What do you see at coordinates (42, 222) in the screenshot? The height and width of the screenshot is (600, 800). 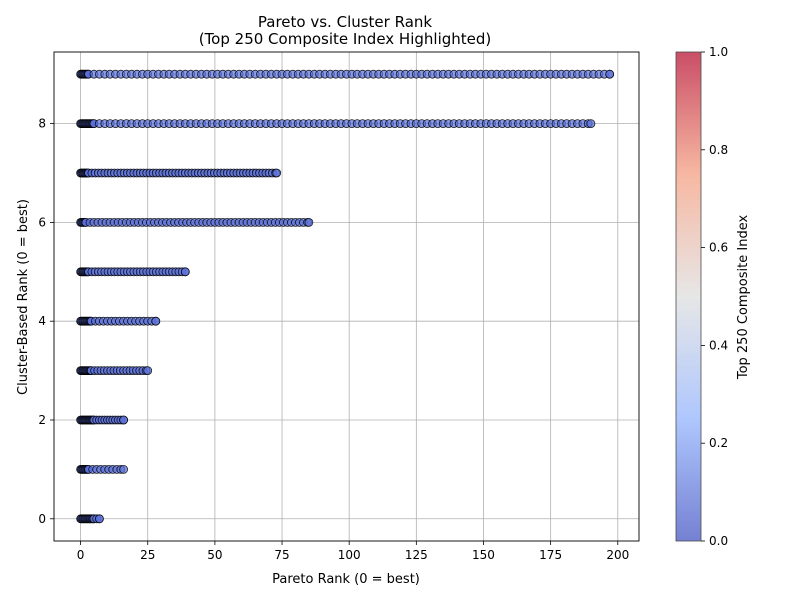 I see `y-tick-label: 6` at bounding box center [42, 222].